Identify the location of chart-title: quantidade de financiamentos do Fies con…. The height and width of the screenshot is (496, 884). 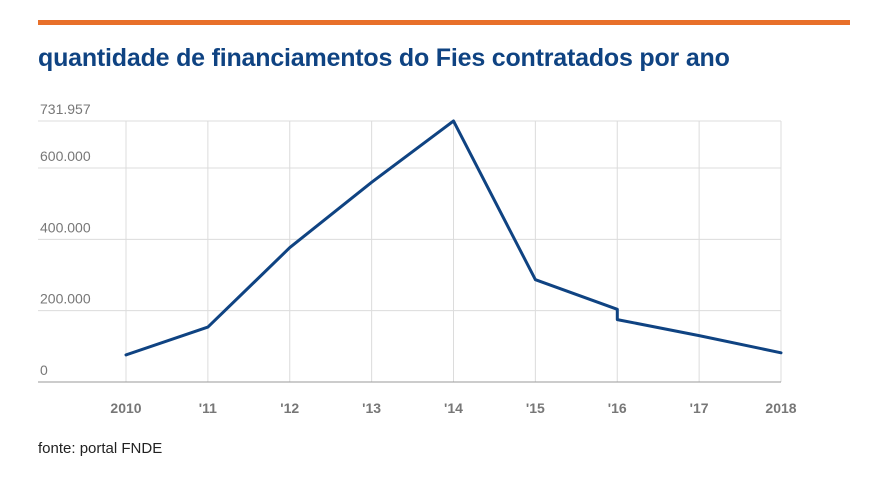
(384, 58).